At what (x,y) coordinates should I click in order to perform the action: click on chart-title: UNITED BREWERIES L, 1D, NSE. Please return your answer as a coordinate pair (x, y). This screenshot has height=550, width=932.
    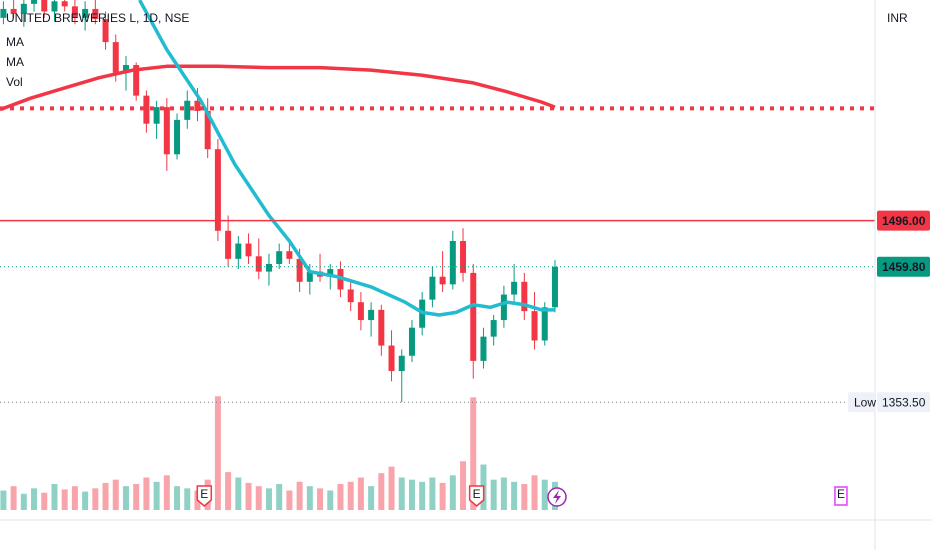
    Looking at the image, I should click on (97, 18).